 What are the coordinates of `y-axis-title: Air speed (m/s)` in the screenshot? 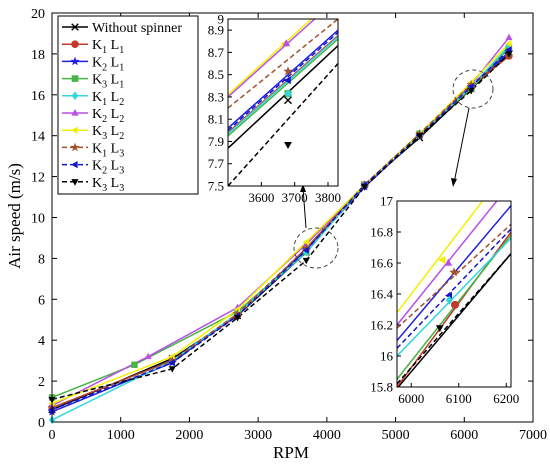 It's located at (14, 216).